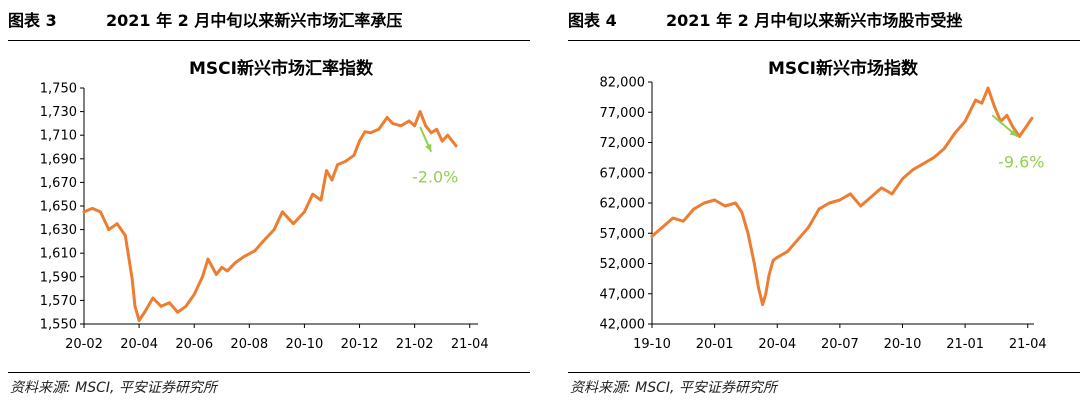  What do you see at coordinates (58, 136) in the screenshot?
I see `y-tick-label: 1,710` at bounding box center [58, 136].